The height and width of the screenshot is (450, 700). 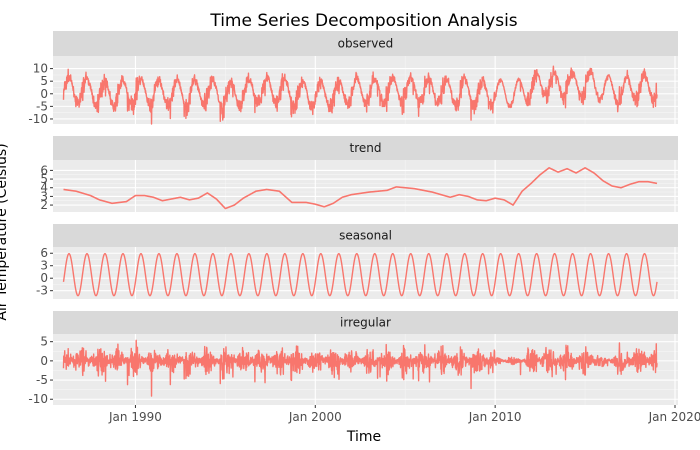 I want to click on y-tick-label: 10, so click(x=40, y=69).